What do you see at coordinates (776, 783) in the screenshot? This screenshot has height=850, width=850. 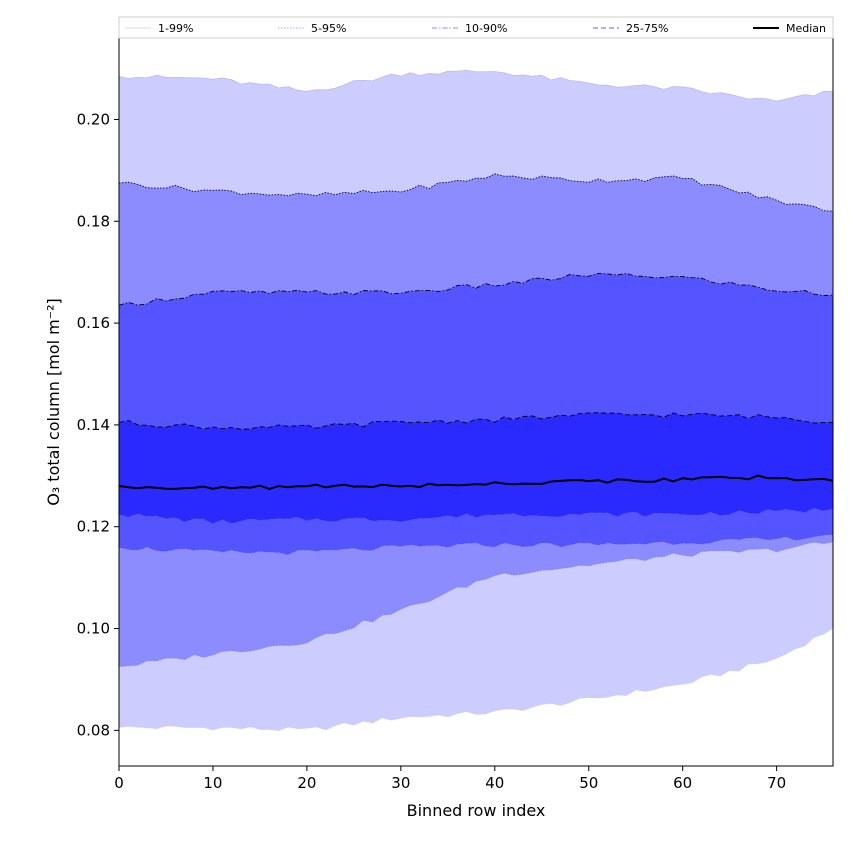 I see `x-tick-label: 70` at bounding box center [776, 783].